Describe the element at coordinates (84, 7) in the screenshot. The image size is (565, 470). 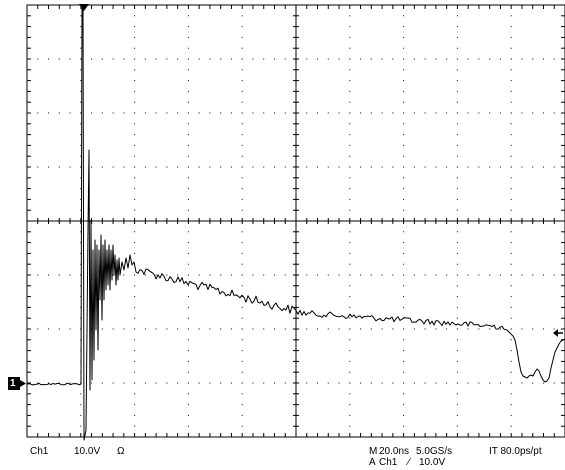
I see `trigger-position-triangle-icon` at that location.